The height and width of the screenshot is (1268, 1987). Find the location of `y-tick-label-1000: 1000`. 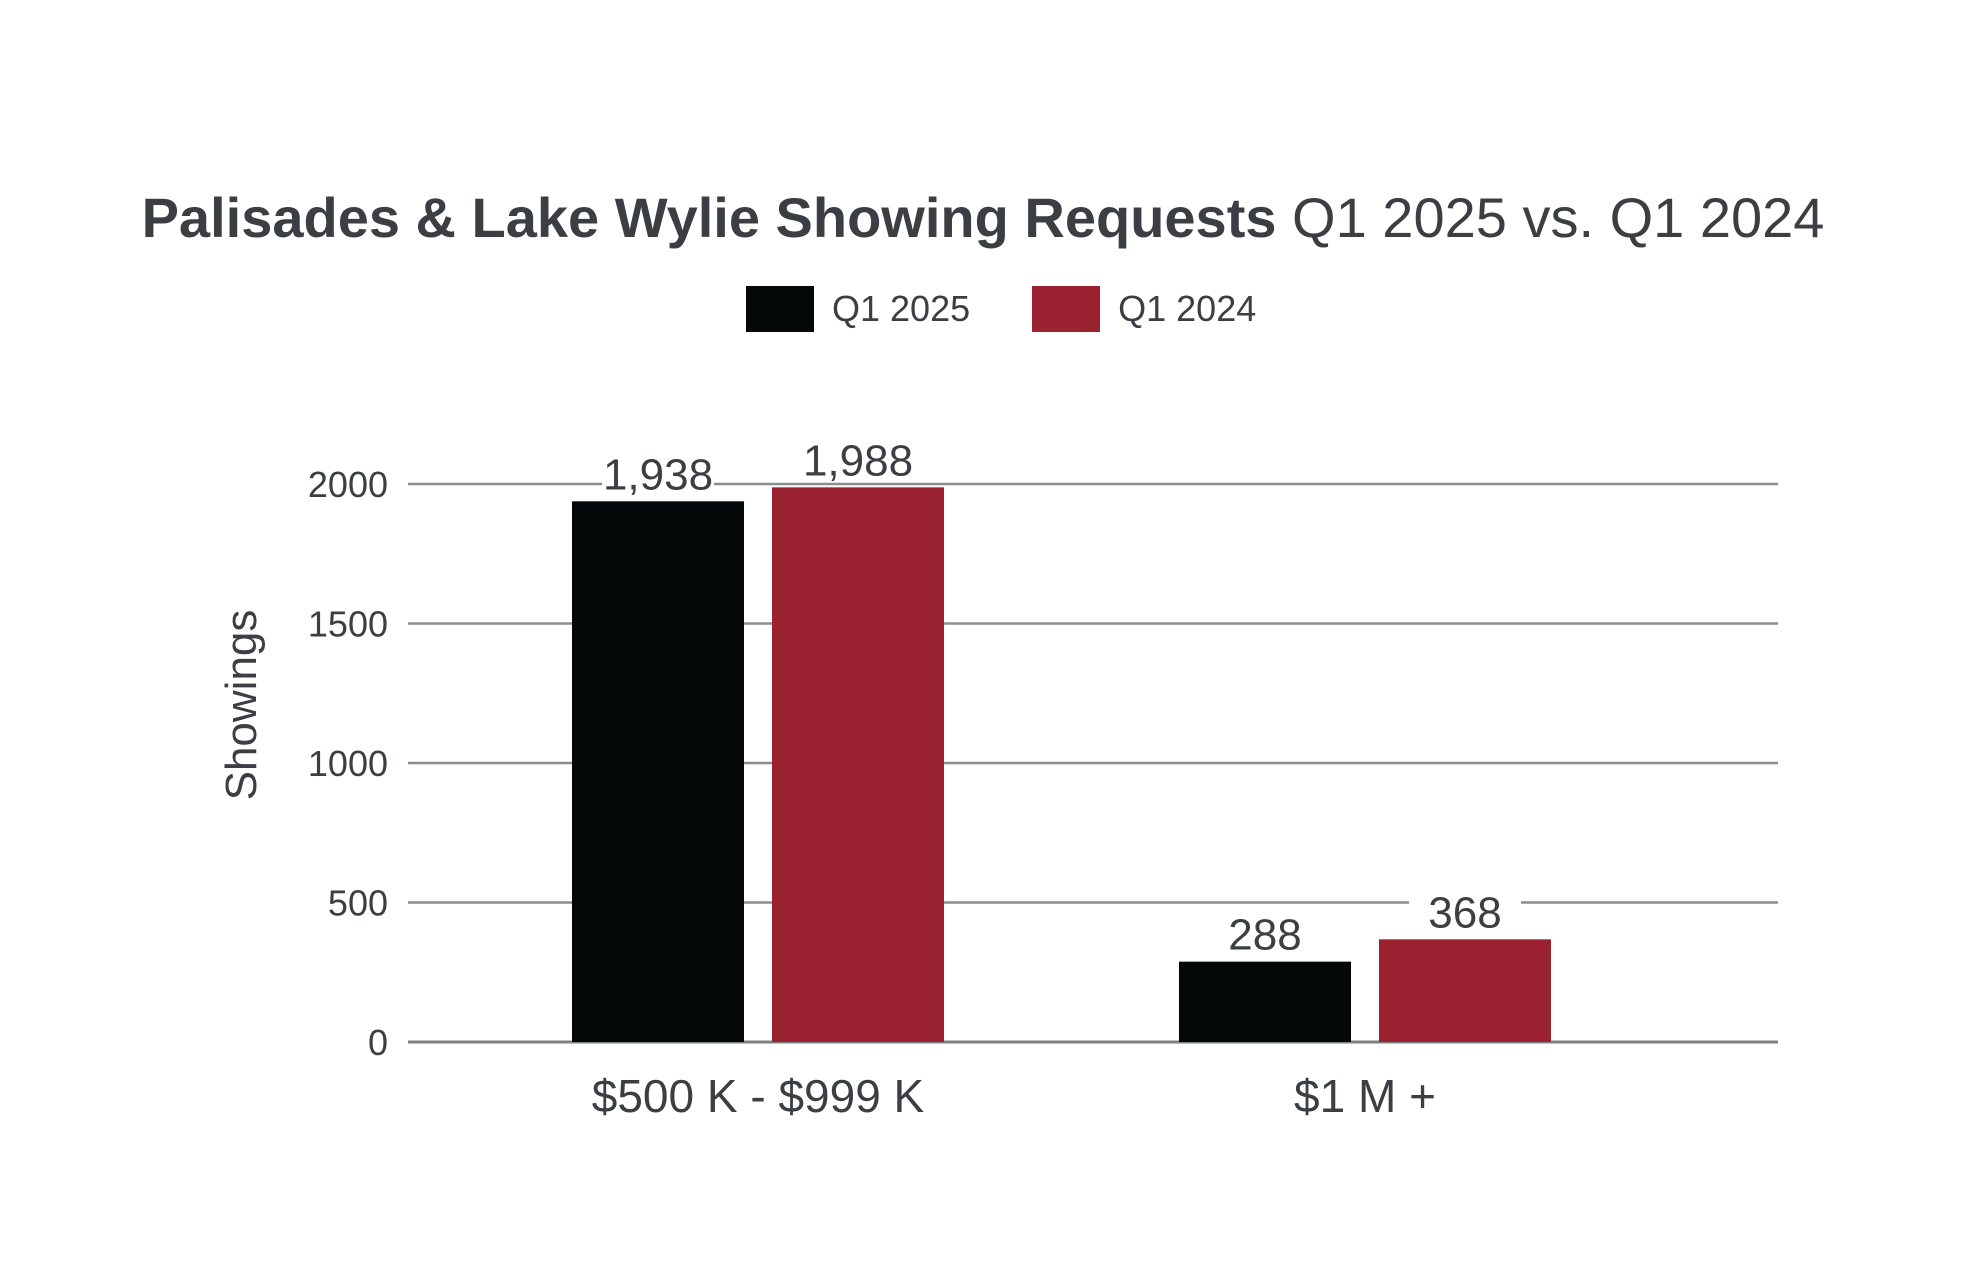

y-tick-label-1000: 1000 is located at coordinates (348, 763).